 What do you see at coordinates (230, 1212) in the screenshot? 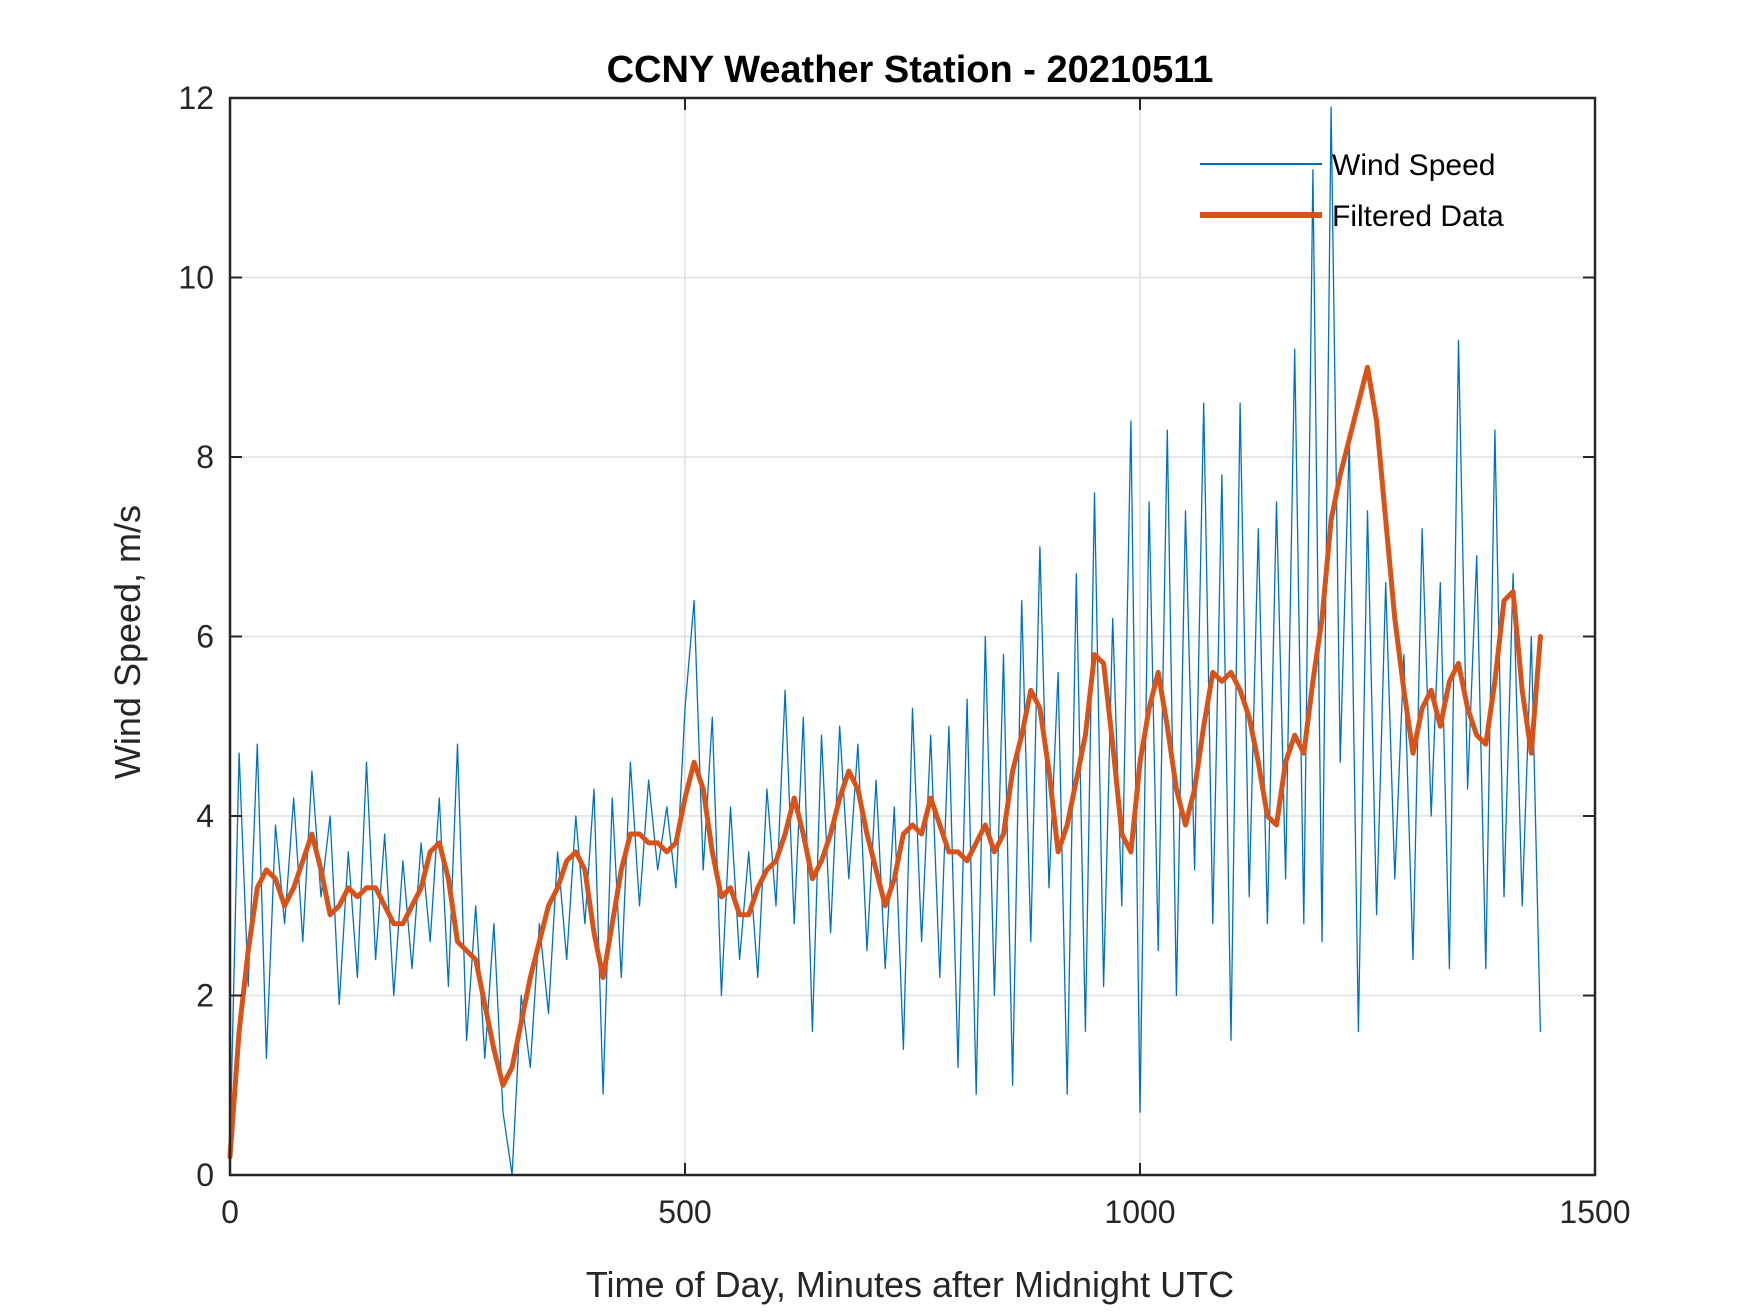
I see `x-tick-label: 0` at bounding box center [230, 1212].